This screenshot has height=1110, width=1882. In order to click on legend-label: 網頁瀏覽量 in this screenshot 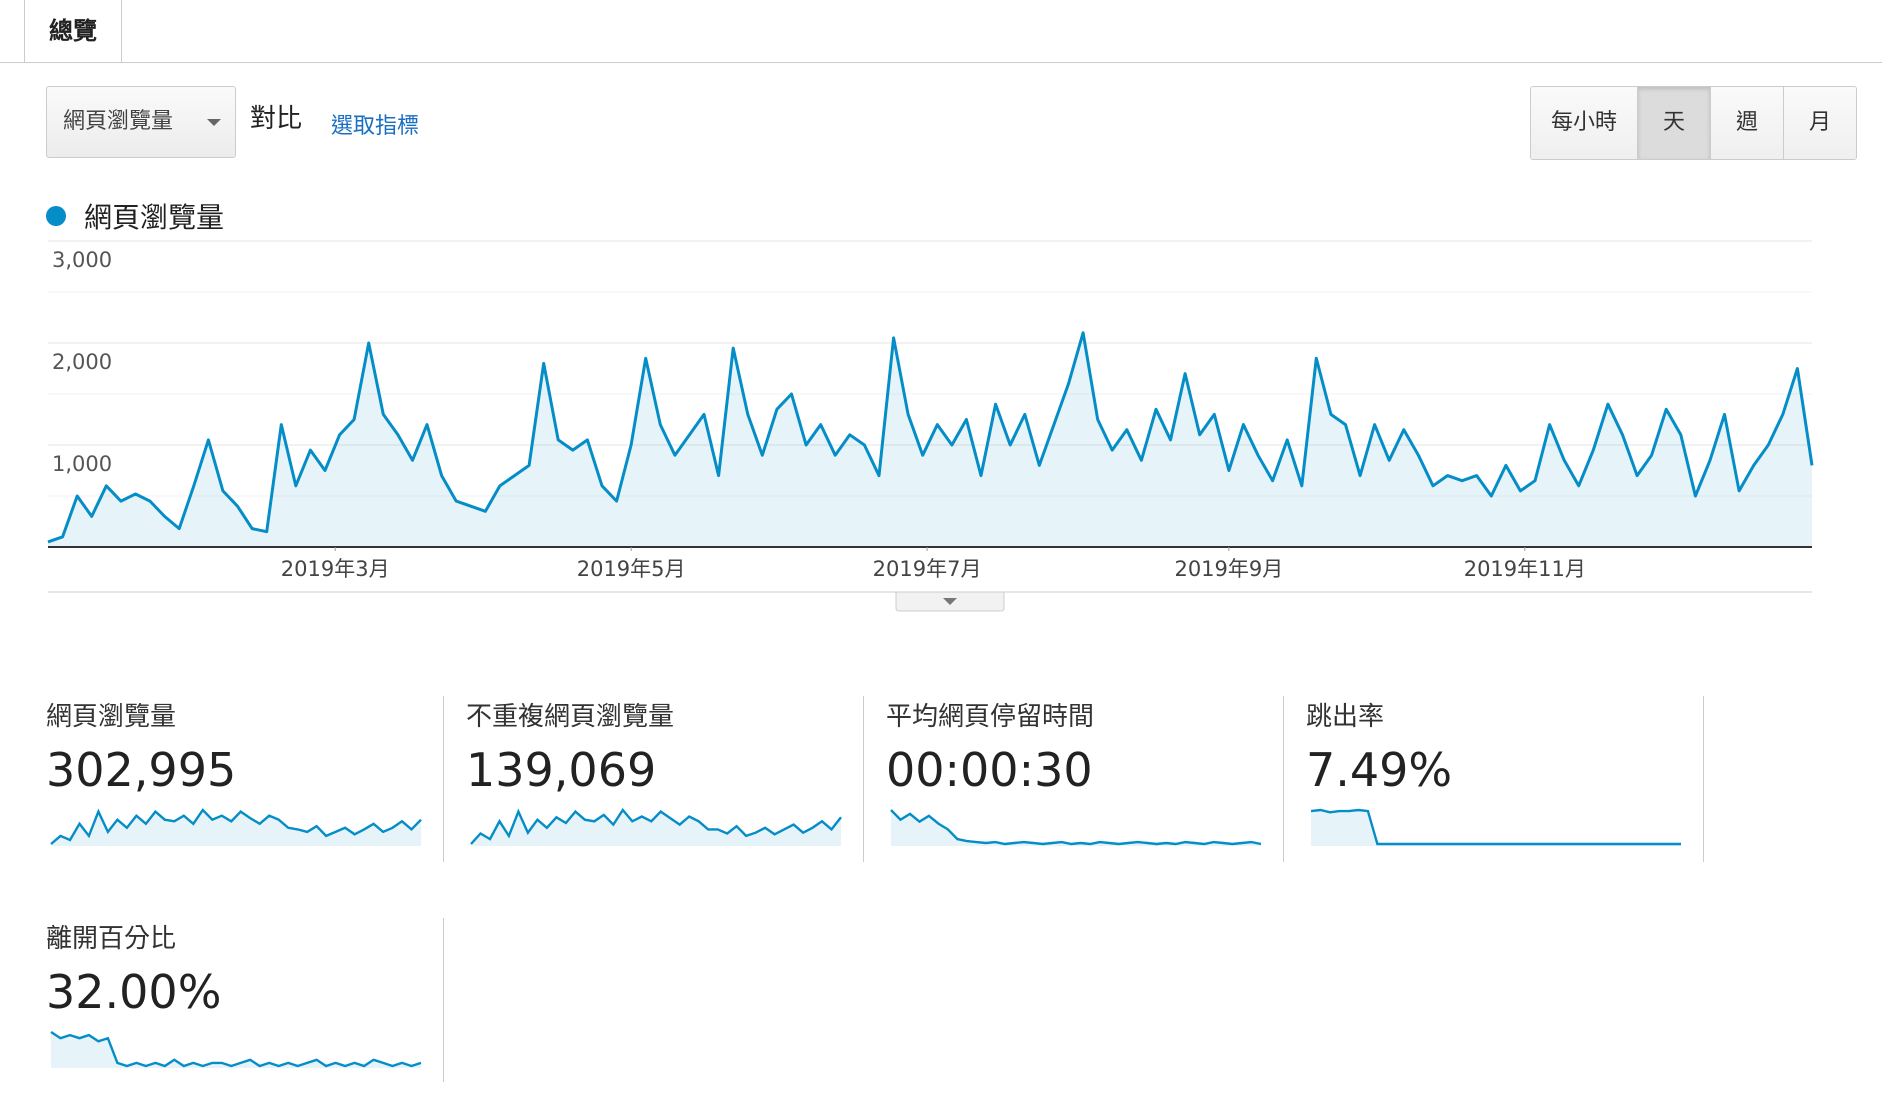, I will do `click(154, 217)`.